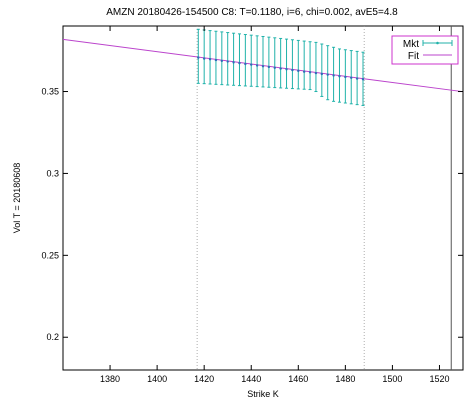 Image resolution: width=474 pixels, height=414 pixels. Describe the element at coordinates (413, 56) in the screenshot. I see `legend-label-fit: Fit` at that location.